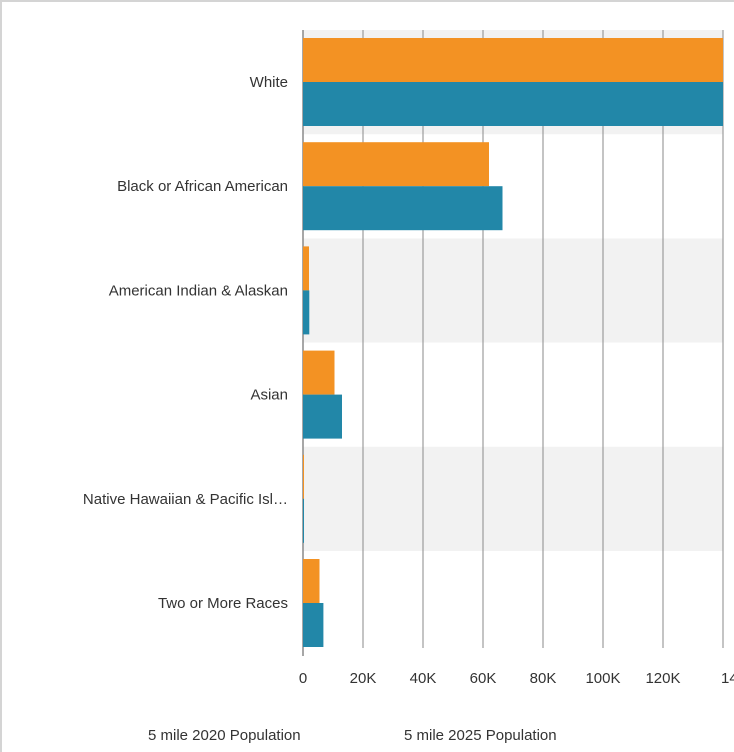 The image size is (734, 752). Describe the element at coordinates (480, 735) in the screenshot. I see `legend-label: 5 mile 2025 Population` at that location.